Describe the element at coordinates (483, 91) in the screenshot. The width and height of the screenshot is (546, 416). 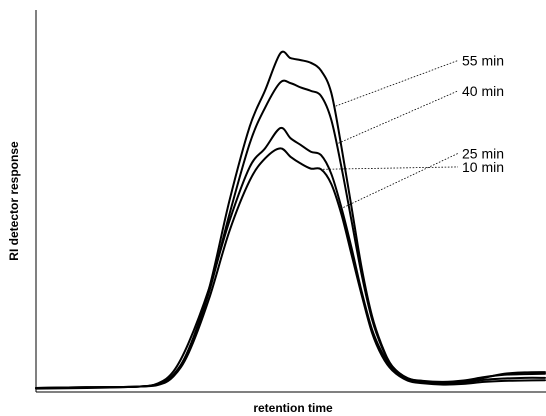
I see `series-label-40-min: 40 min` at that location.